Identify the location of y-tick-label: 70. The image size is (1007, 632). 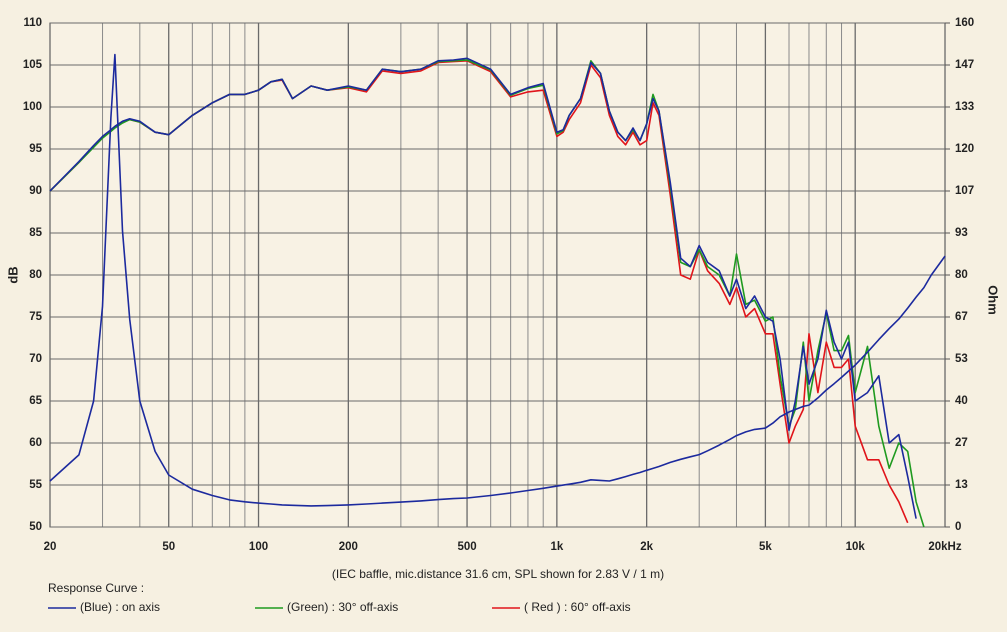
(35, 359).